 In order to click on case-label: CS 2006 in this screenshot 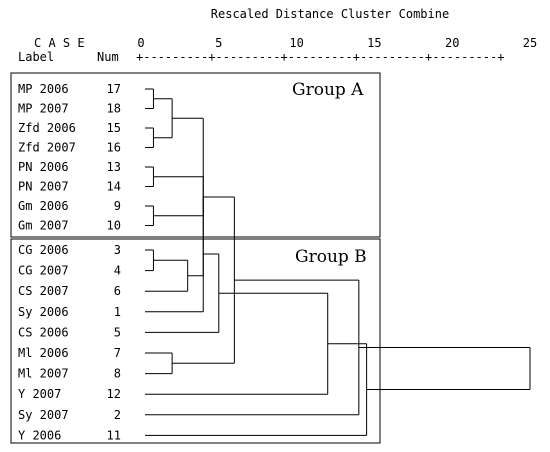, I will do `click(43, 332)`.